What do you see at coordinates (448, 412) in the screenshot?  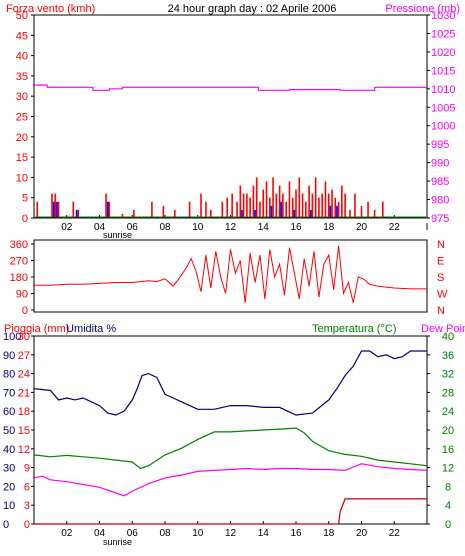 I see `temperature-tick-label: 24` at bounding box center [448, 412].